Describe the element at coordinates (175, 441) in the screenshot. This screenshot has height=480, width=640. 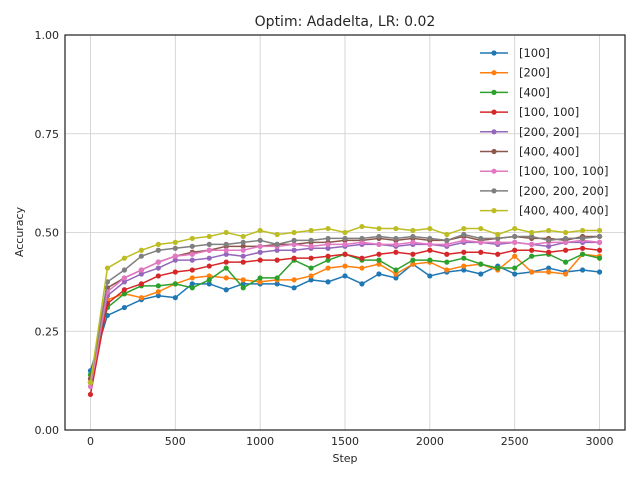
I see `x-tick-label: 500` at that location.